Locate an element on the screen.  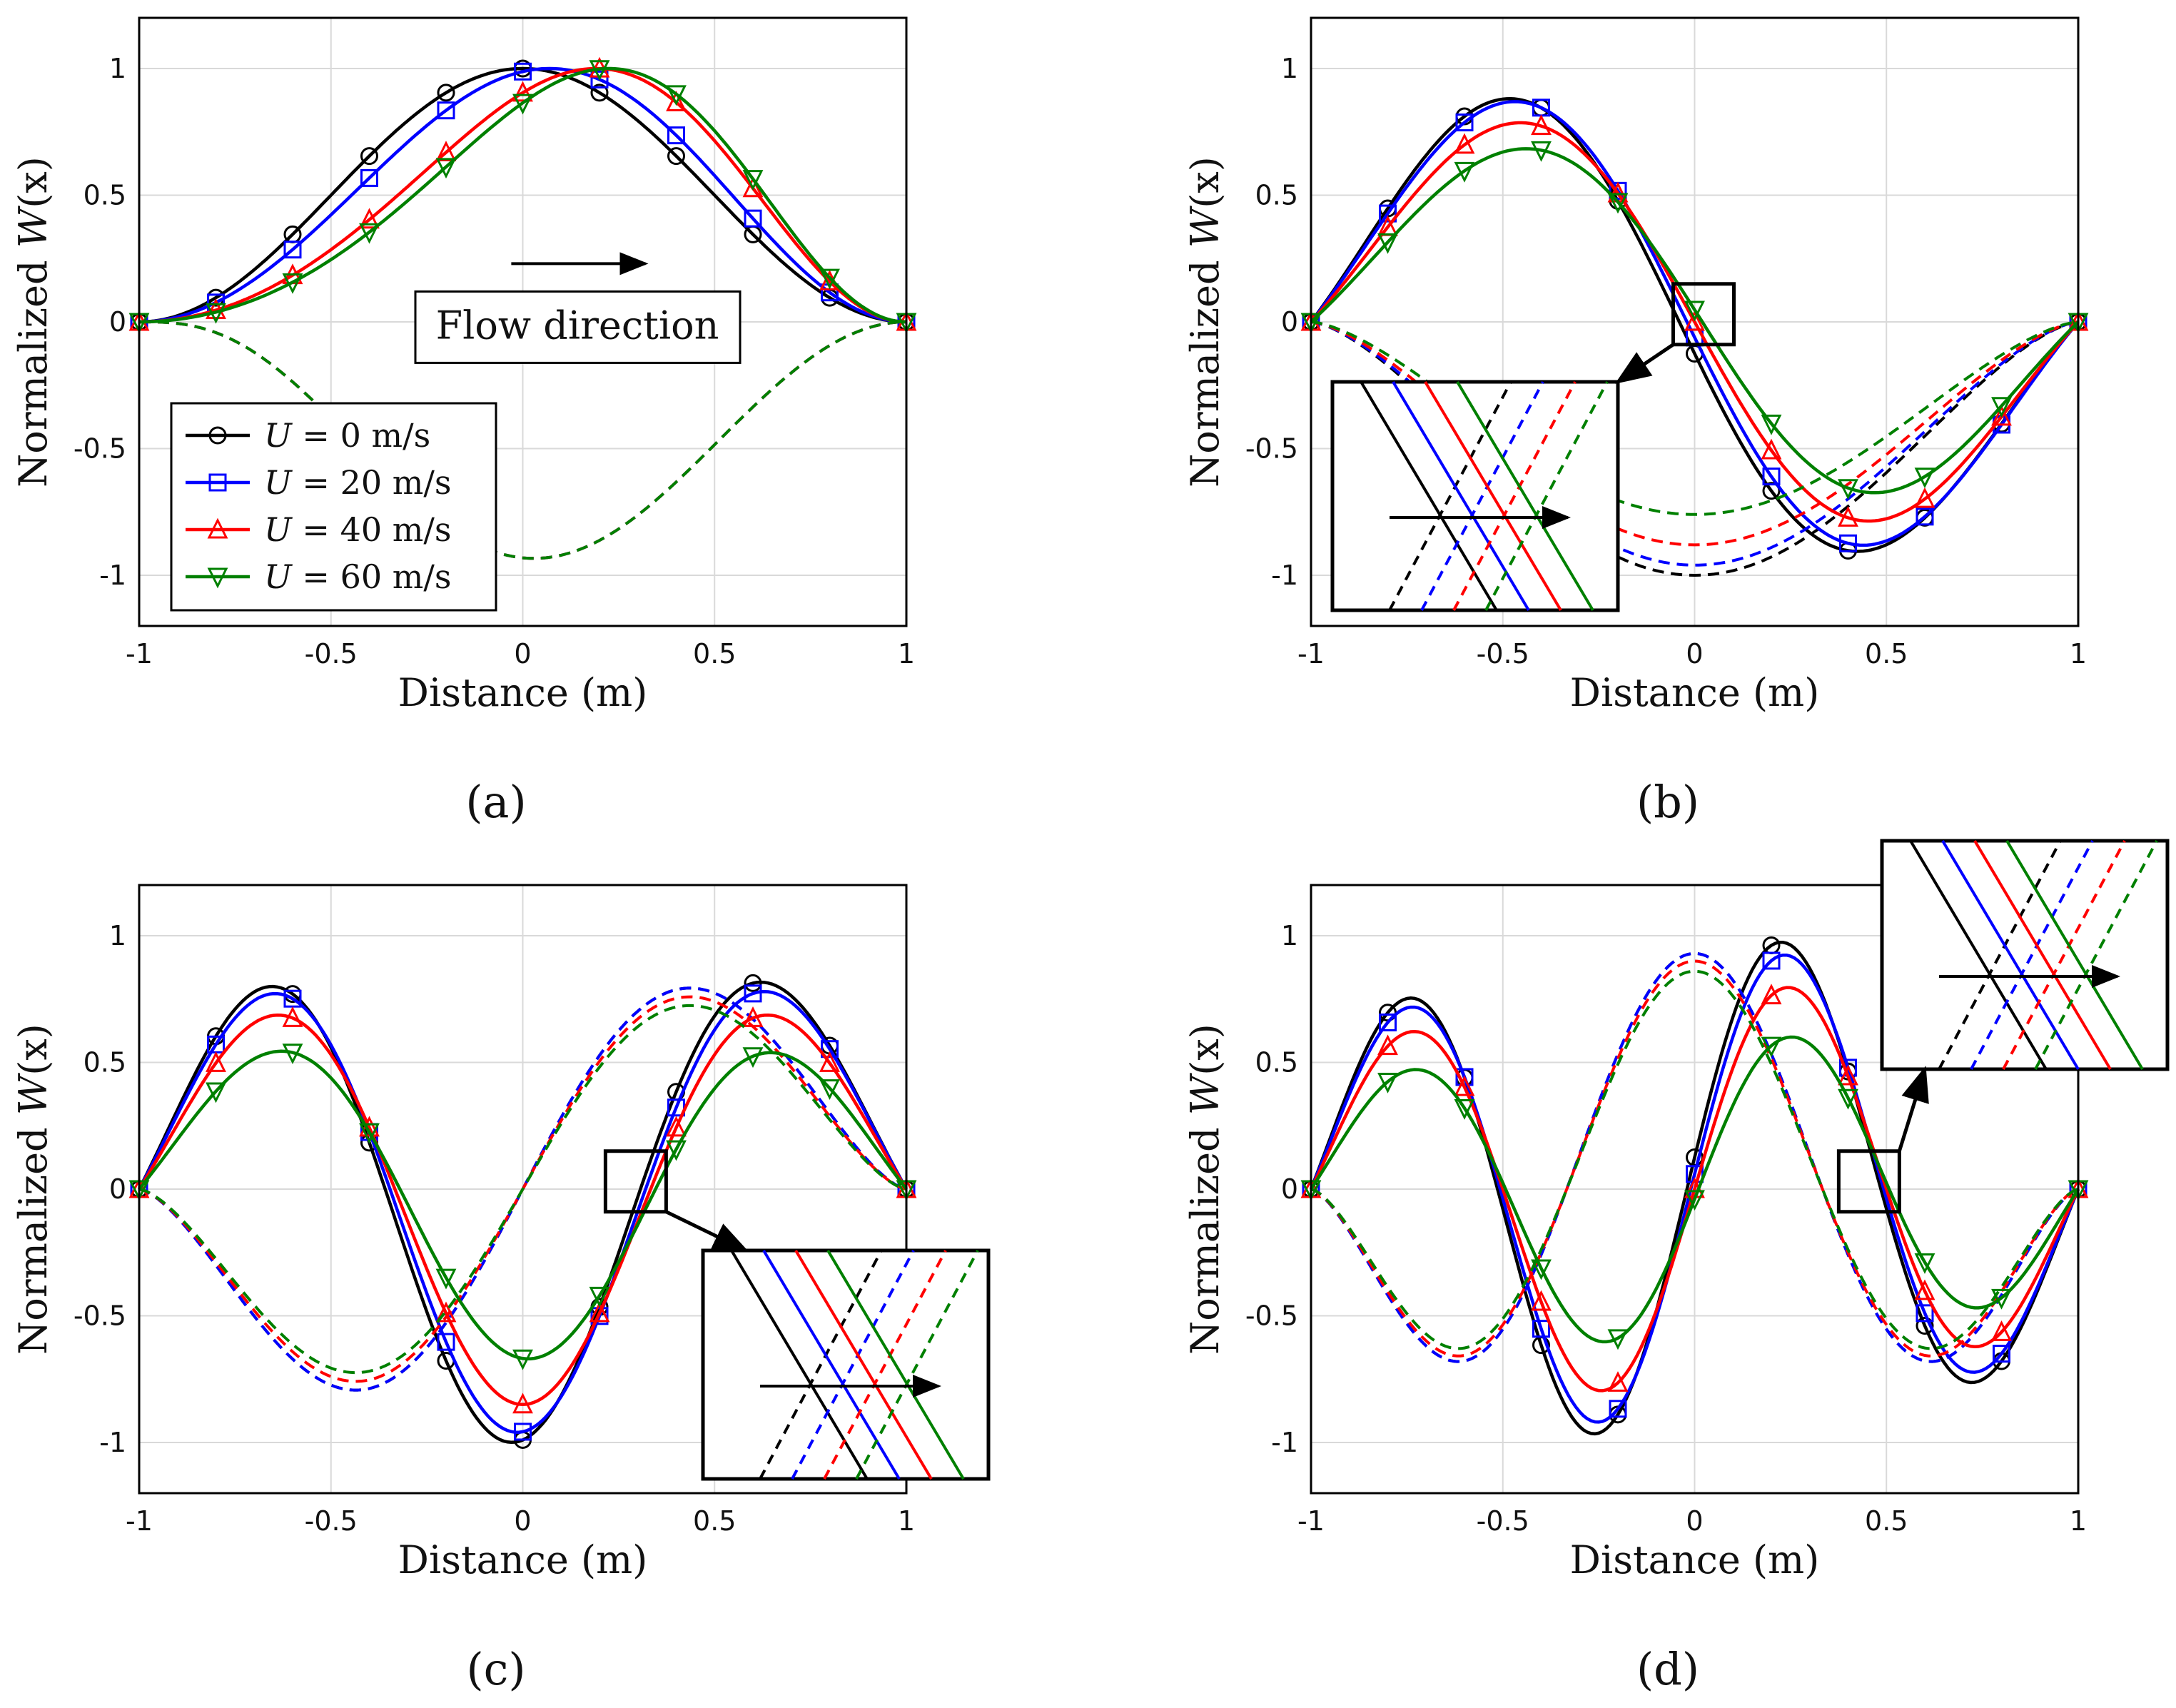
y-tick-label: -0.5 is located at coordinates (1271, 449).